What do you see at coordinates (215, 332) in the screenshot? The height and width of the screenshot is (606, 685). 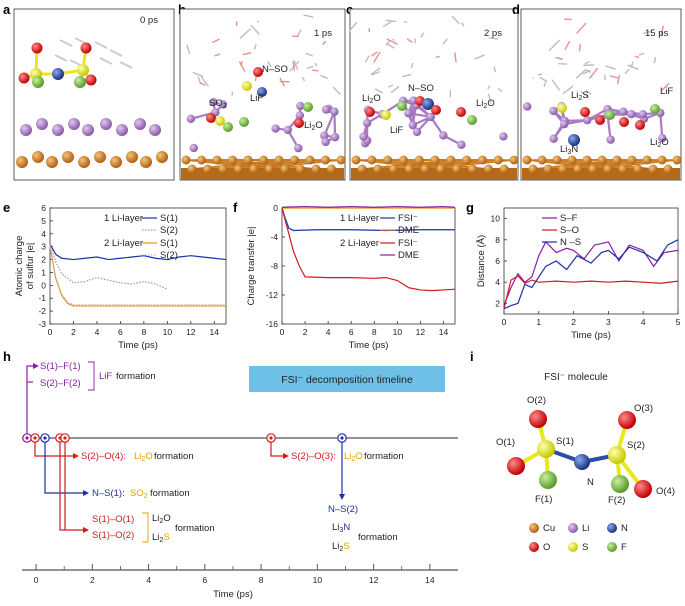 I see `x-tick-label: 14` at bounding box center [215, 332].